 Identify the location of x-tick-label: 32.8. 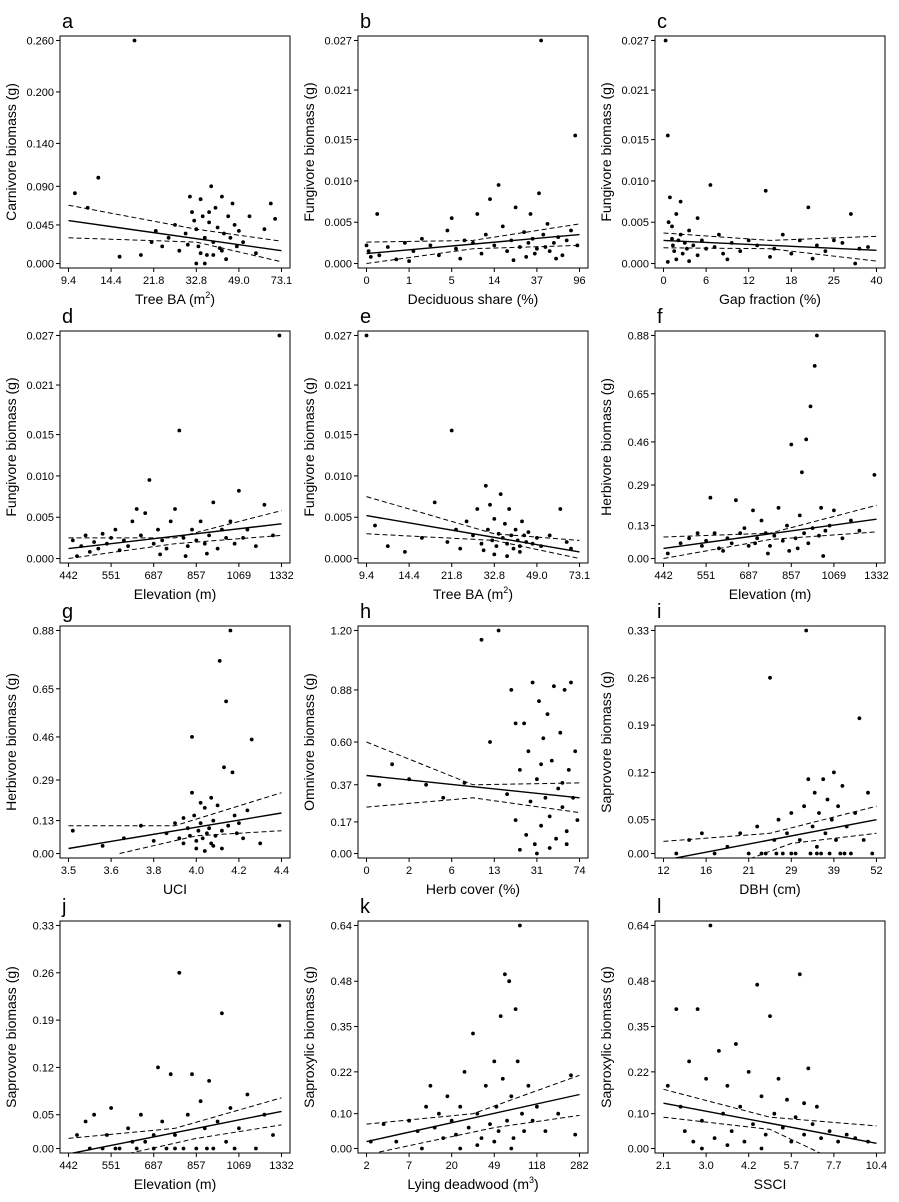
(494, 576).